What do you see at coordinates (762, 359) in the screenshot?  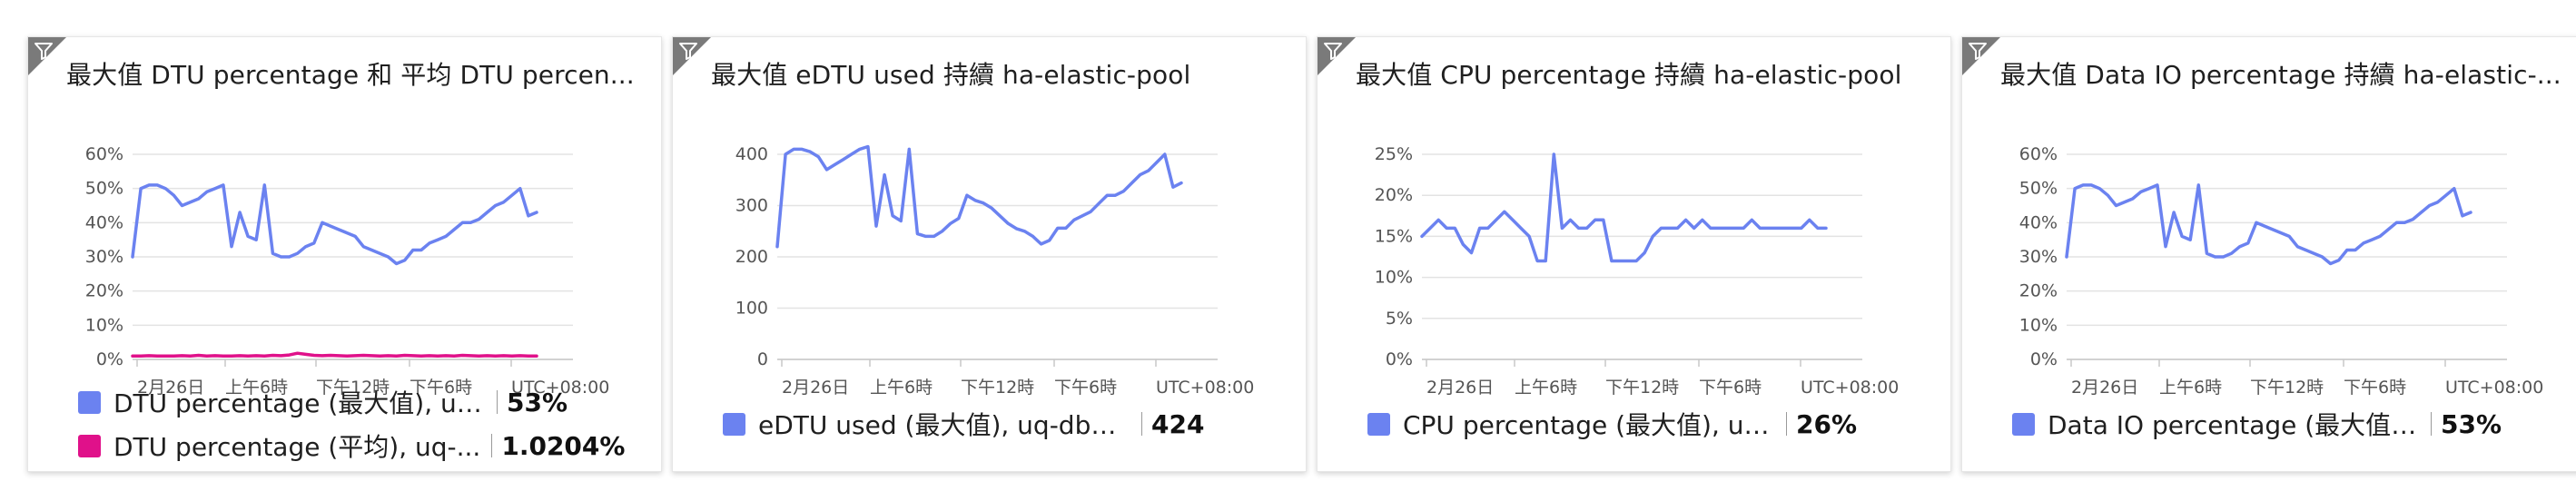 I see `y-tick-label: 0` at bounding box center [762, 359].